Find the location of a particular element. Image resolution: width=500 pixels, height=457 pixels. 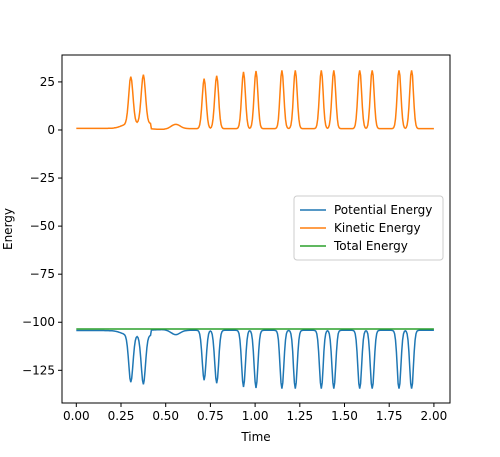

x-axis-label: Time is located at coordinates (255, 437).